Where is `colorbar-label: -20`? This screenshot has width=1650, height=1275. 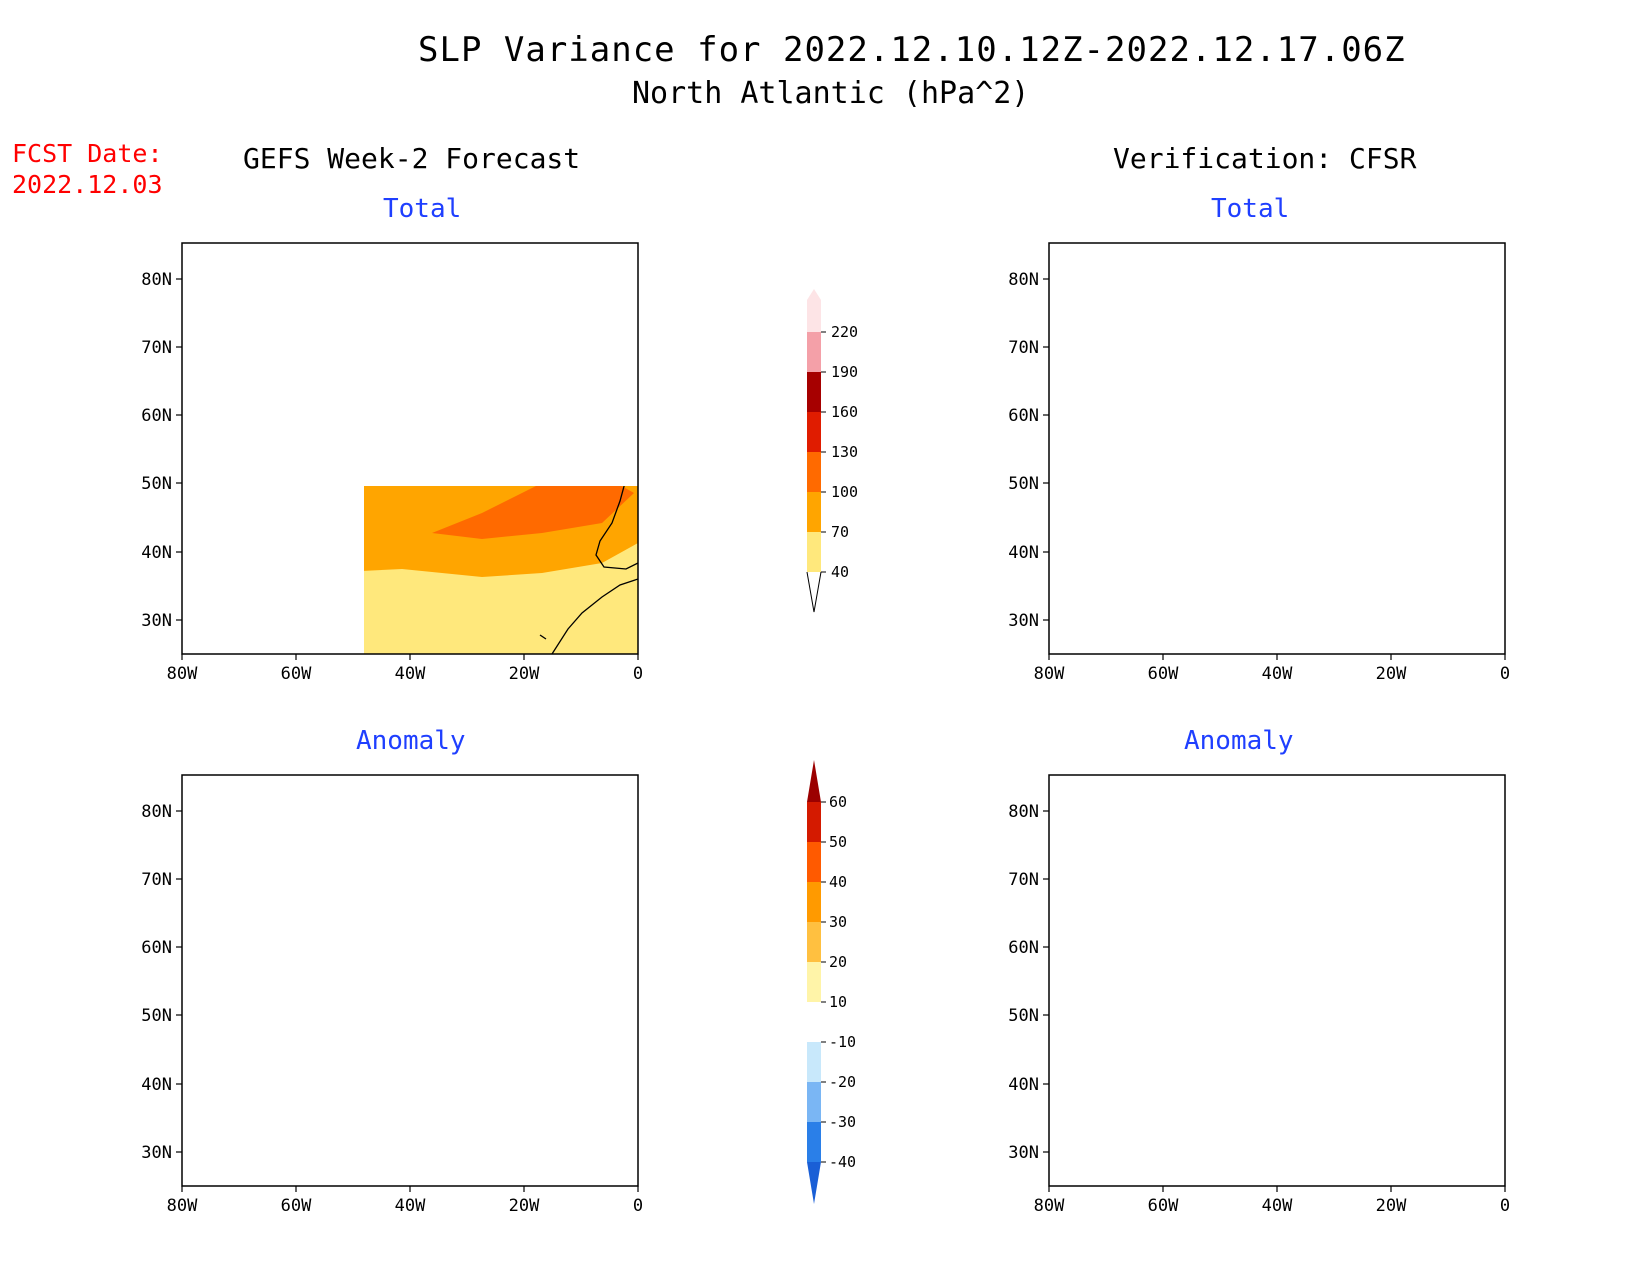 colorbar-label: -20 is located at coordinates (842, 1082).